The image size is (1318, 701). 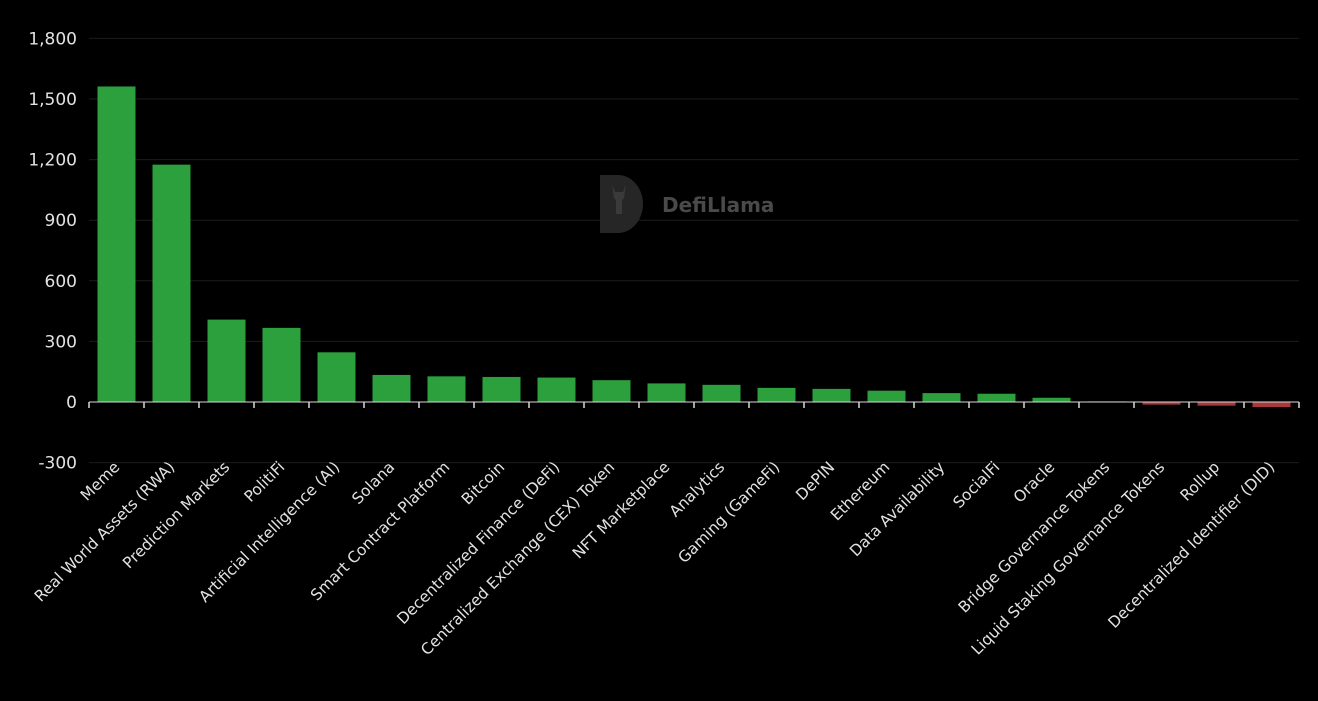 What do you see at coordinates (815, 481) in the screenshot?
I see `x-tick-label: DePIN` at bounding box center [815, 481].